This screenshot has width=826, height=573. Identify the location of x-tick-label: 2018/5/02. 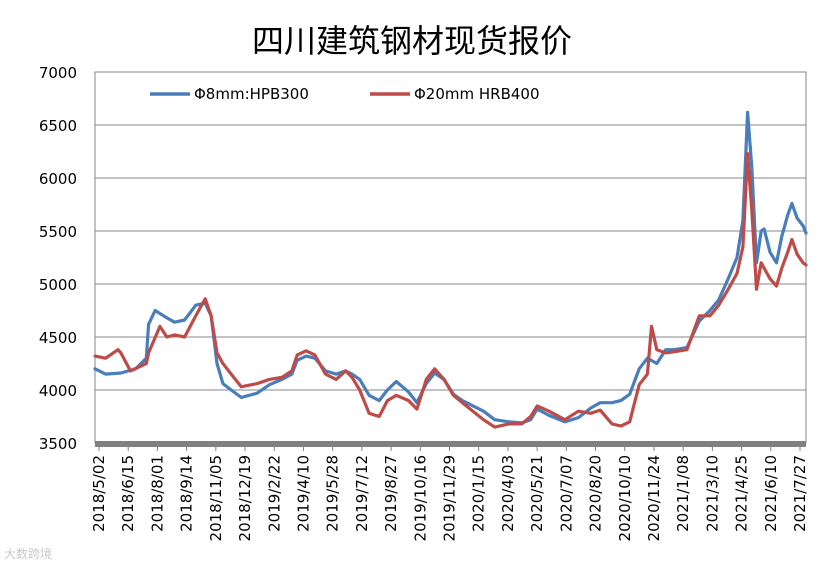
(99, 493).